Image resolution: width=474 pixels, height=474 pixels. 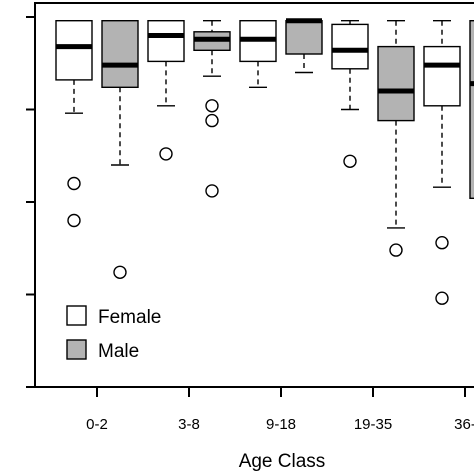 What do you see at coordinates (189, 424) in the screenshot?
I see `x-tick-label-3-8: 3-8` at bounding box center [189, 424].